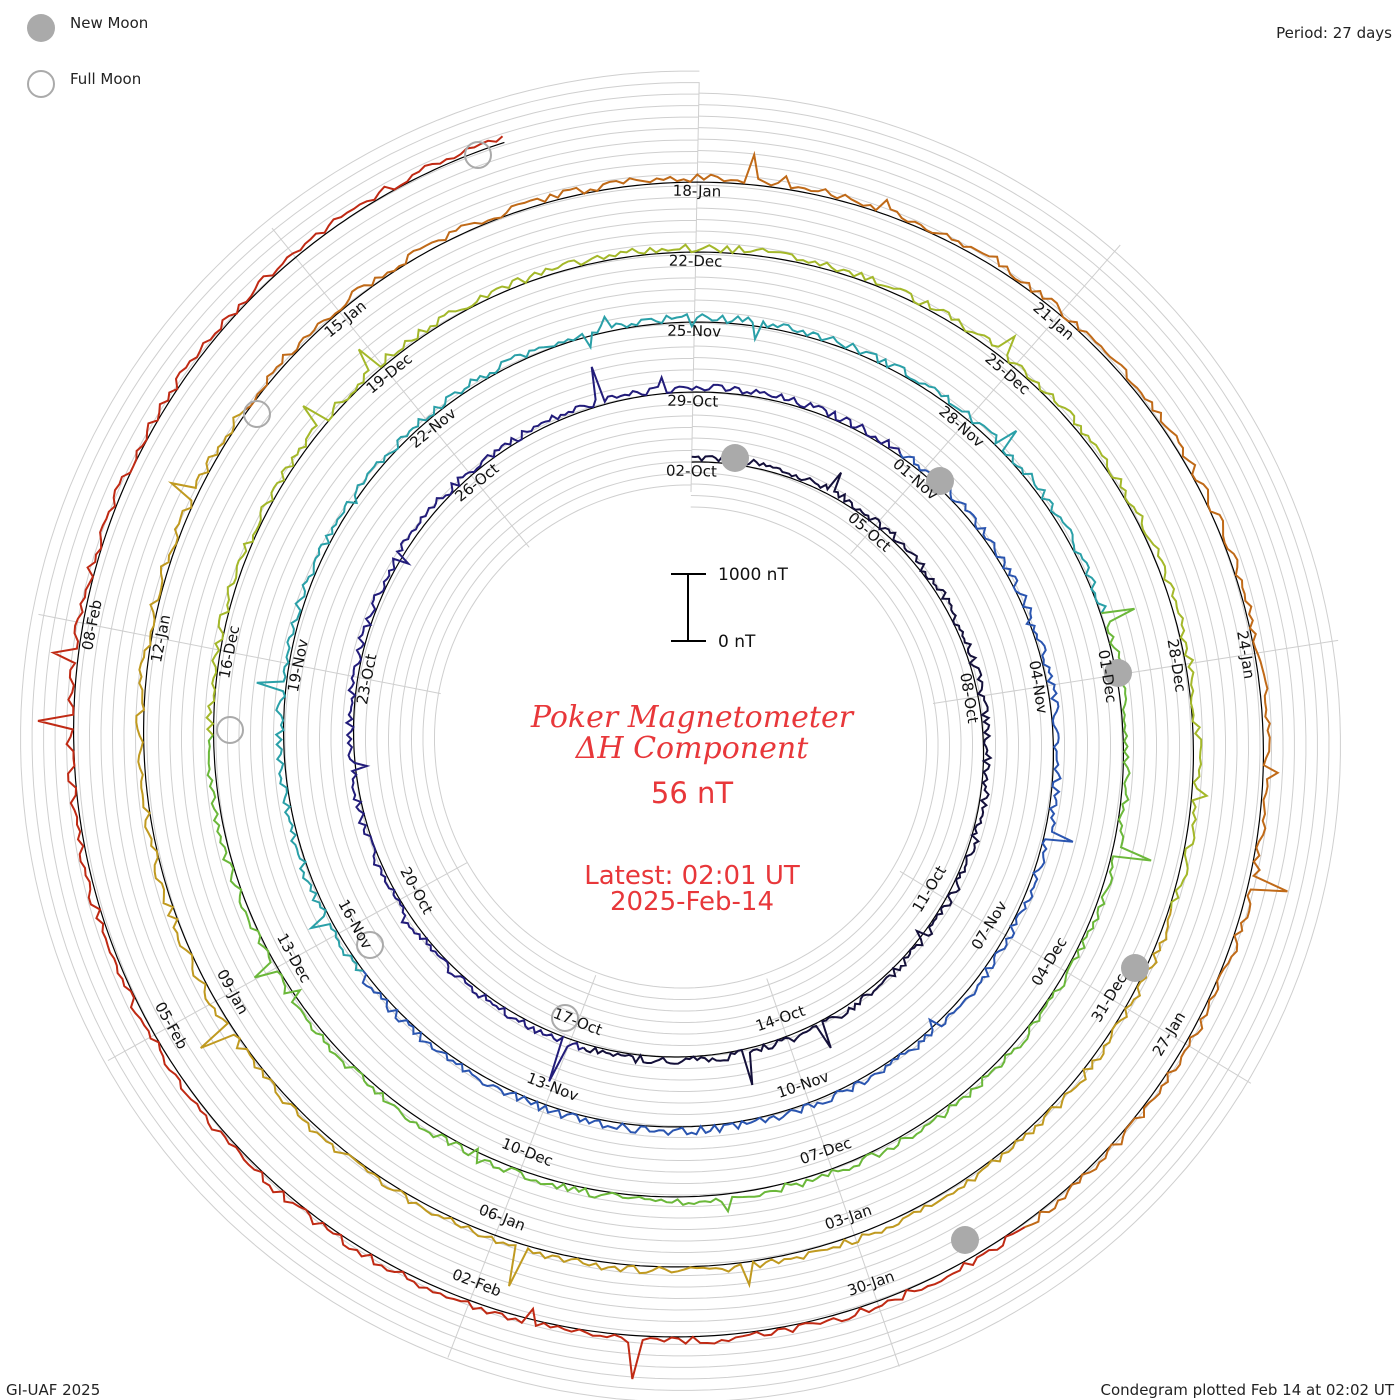 The image size is (1400, 1400). I want to click on date-label: 29-Oct, so click(692, 401).